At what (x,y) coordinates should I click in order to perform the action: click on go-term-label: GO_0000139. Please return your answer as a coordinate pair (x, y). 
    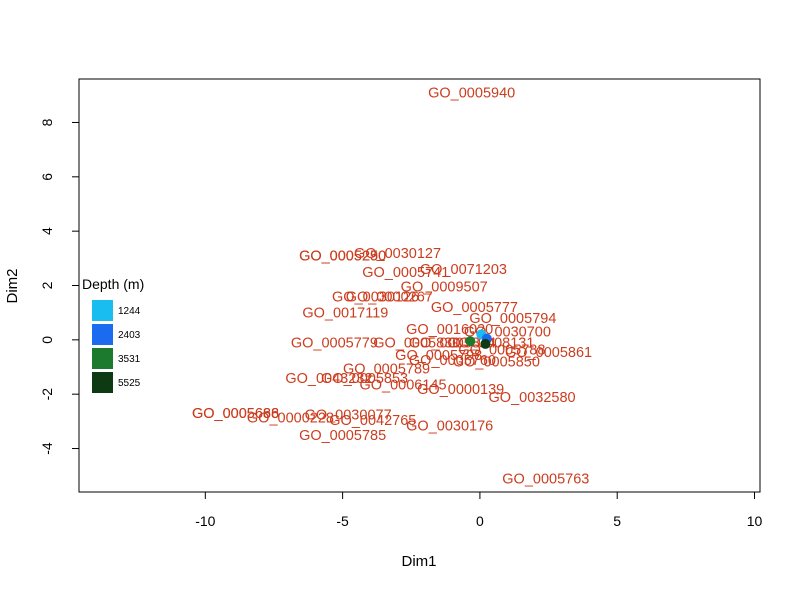
    Looking at the image, I should click on (460, 390).